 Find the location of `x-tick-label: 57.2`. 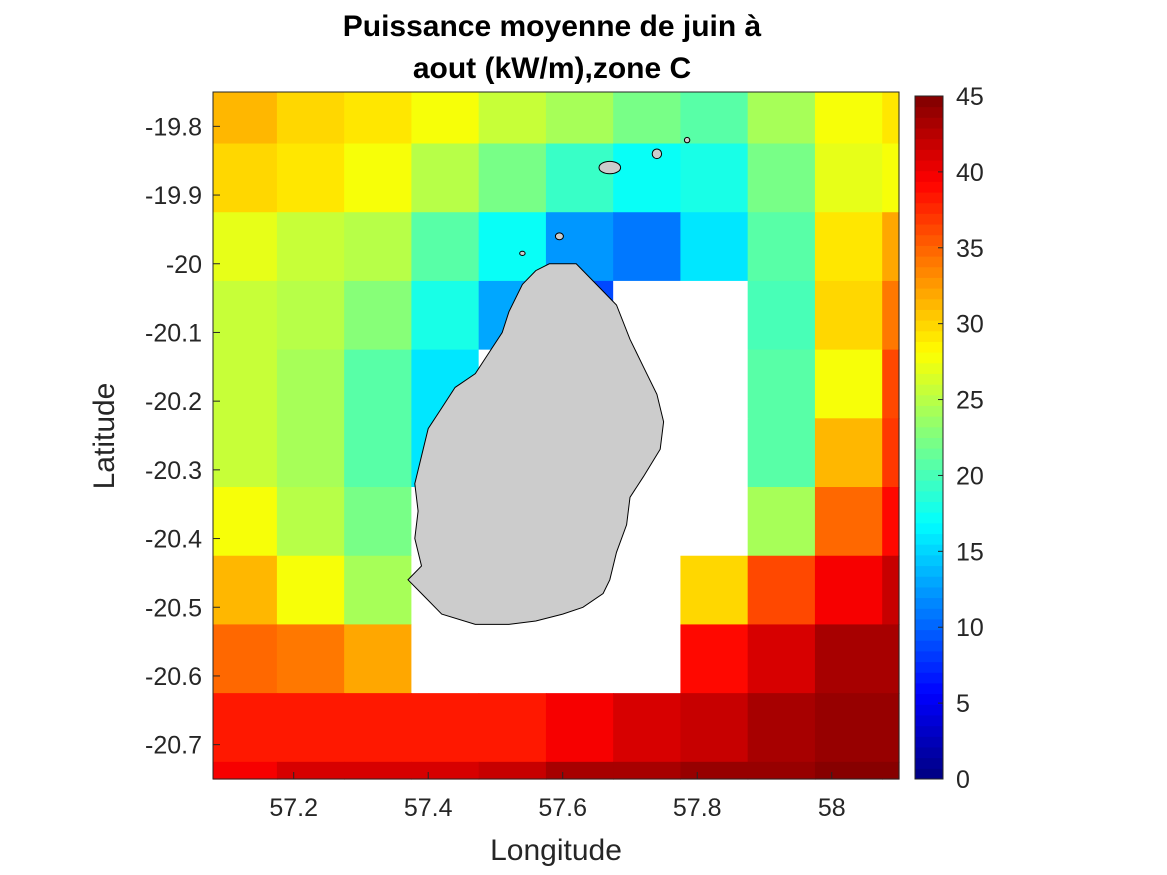

x-tick-label: 57.2 is located at coordinates (293, 808).